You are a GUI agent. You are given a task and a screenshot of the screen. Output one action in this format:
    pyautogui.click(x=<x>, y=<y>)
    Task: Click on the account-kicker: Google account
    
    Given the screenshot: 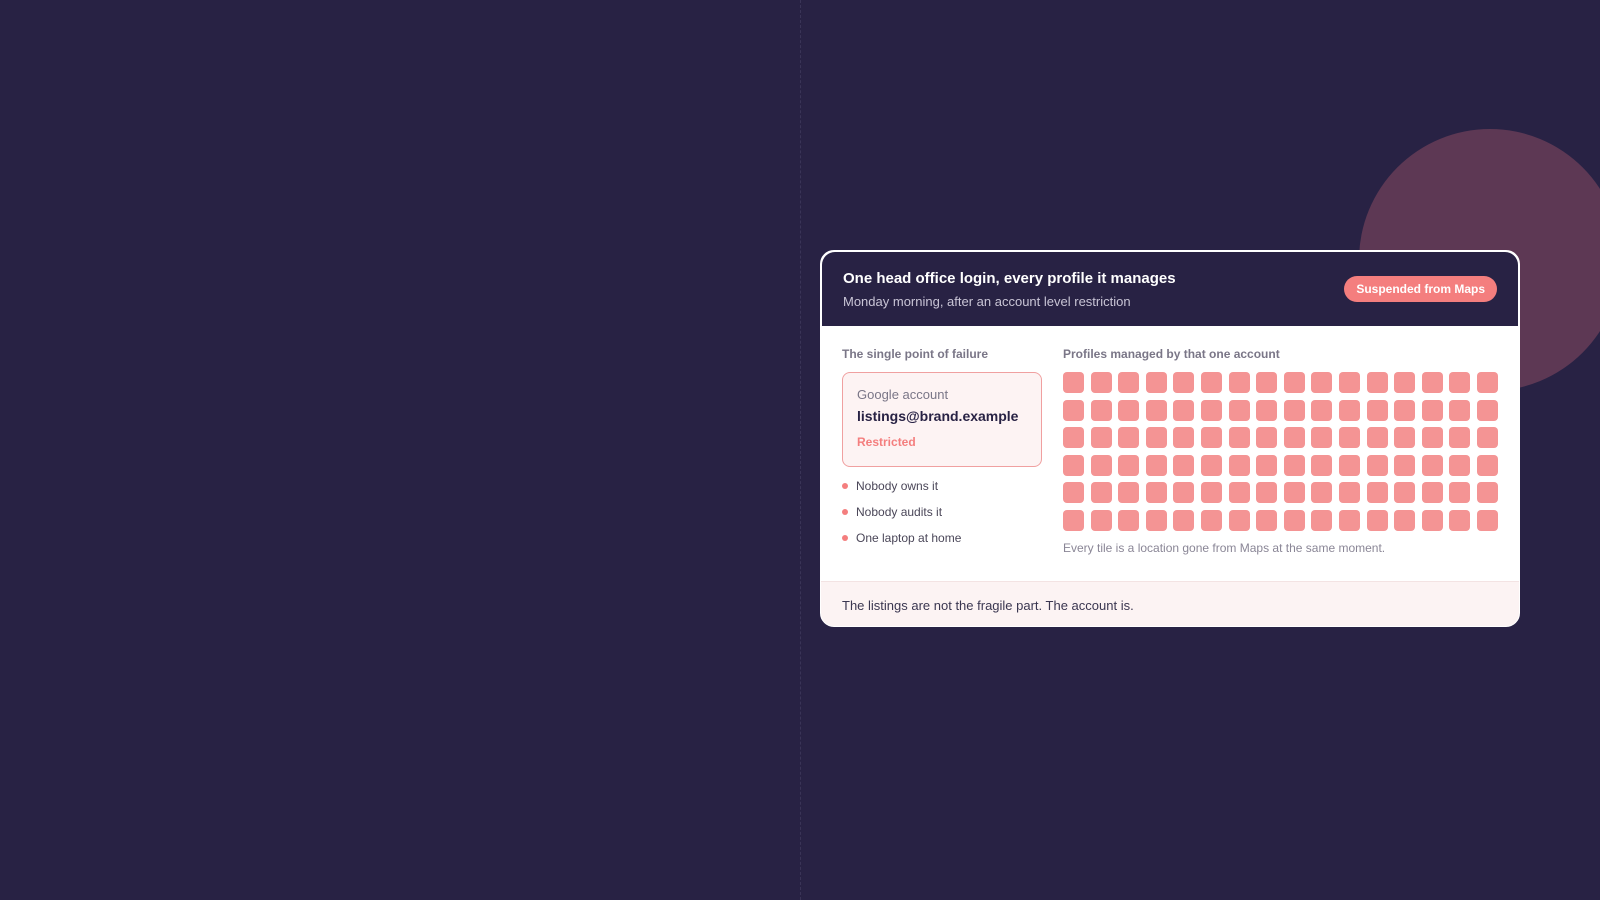 What is the action you would take?
    pyautogui.click(x=903, y=394)
    